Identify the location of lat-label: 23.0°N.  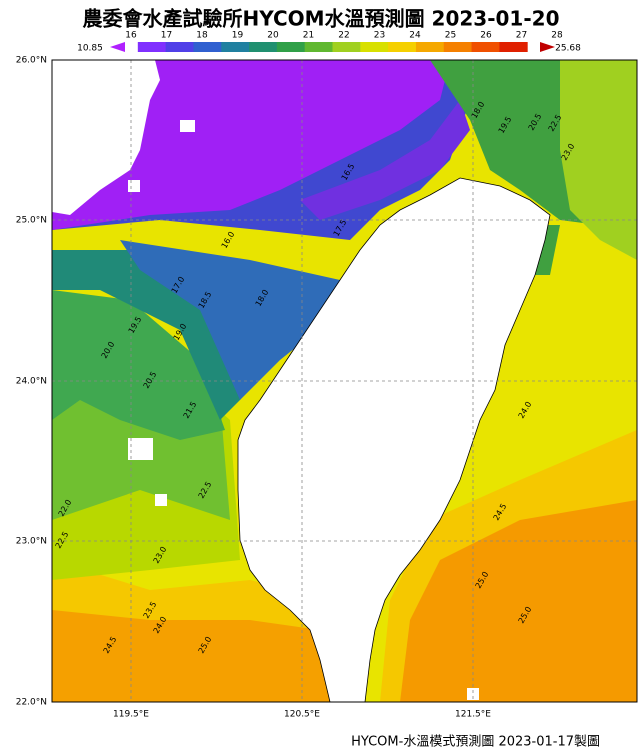
(31, 542).